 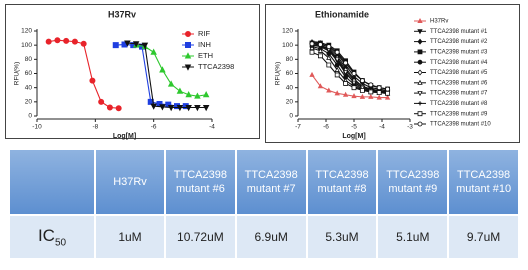 I want to click on legend-label: H37Rv, so click(x=439, y=22).